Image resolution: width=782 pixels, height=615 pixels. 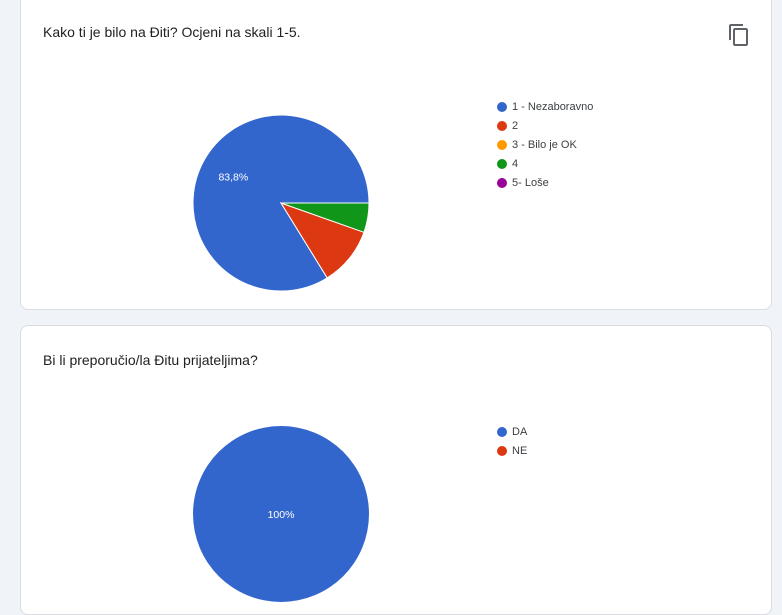 I want to click on legend-item: 5- Loše, so click(x=545, y=182).